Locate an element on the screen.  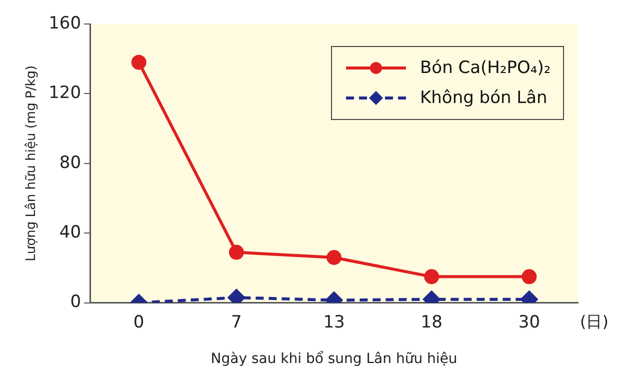
y-tick-label: 0 is located at coordinates (76, 302).